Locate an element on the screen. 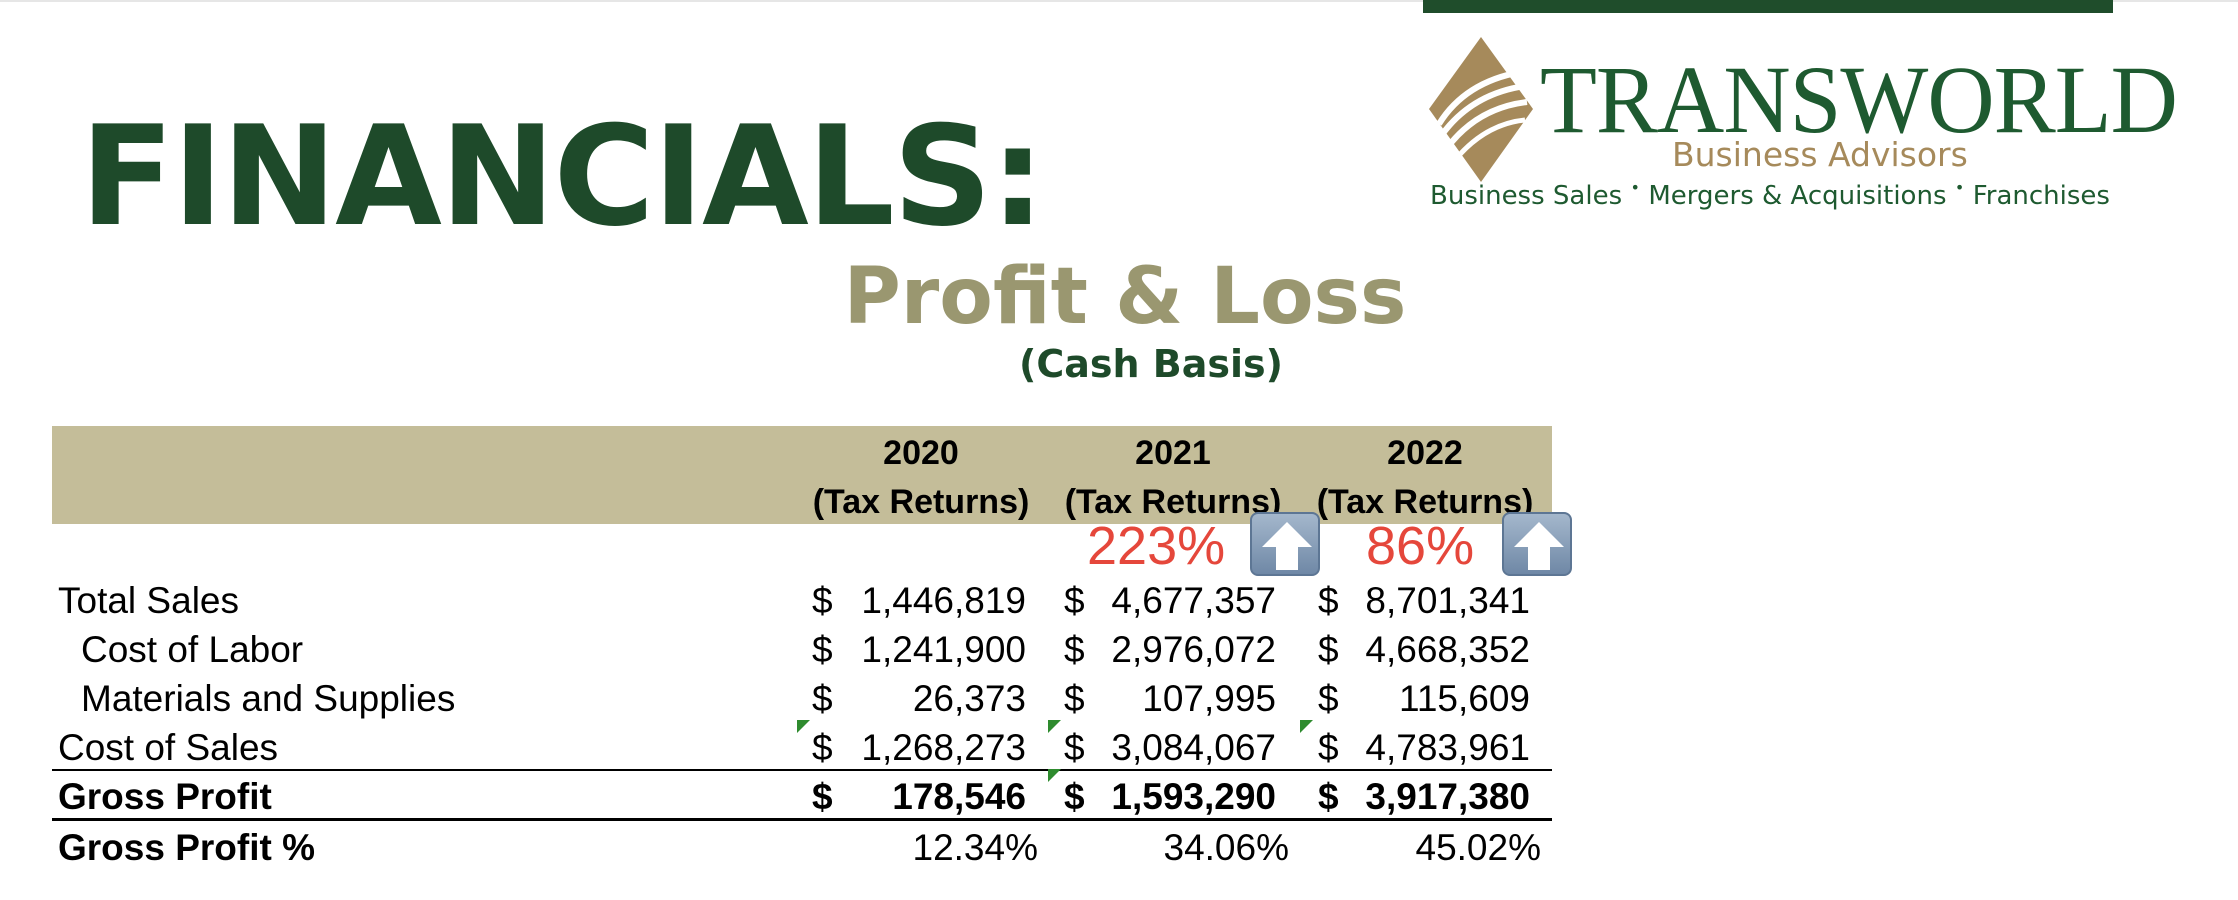  table-cell: 1,593,290 is located at coordinates (1193, 796).